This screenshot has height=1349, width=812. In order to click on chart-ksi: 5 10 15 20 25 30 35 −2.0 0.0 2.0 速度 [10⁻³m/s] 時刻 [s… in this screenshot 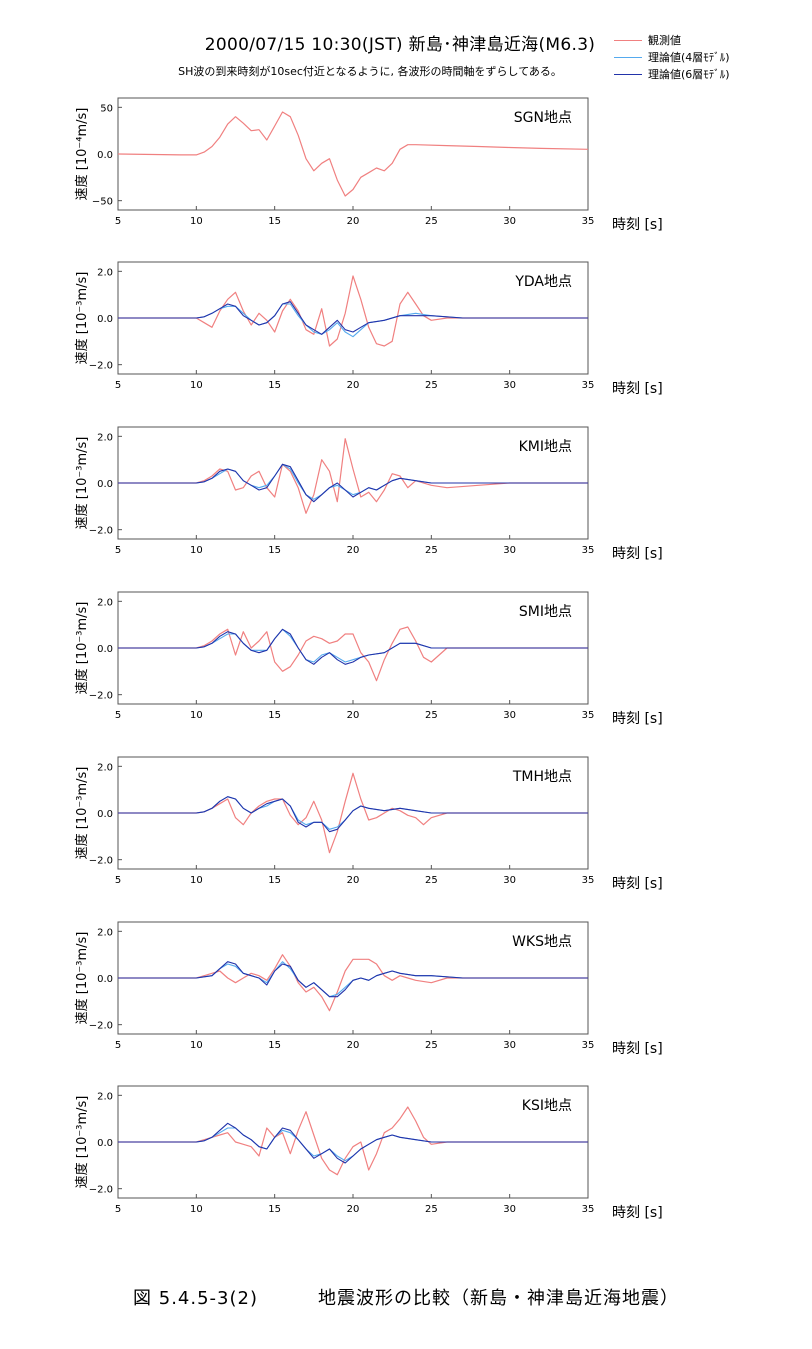, I will do `click(368, 1153)`.